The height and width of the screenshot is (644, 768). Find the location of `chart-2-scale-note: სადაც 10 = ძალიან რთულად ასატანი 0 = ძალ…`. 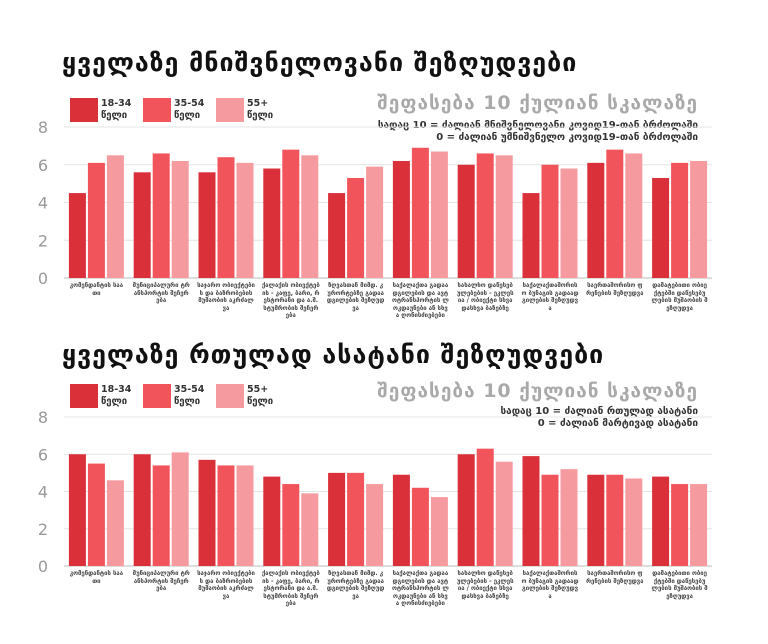

chart-2-scale-note: სადაც 10 = ძალიან რთულად ასატანი 0 = ძალ… is located at coordinates (599, 418).